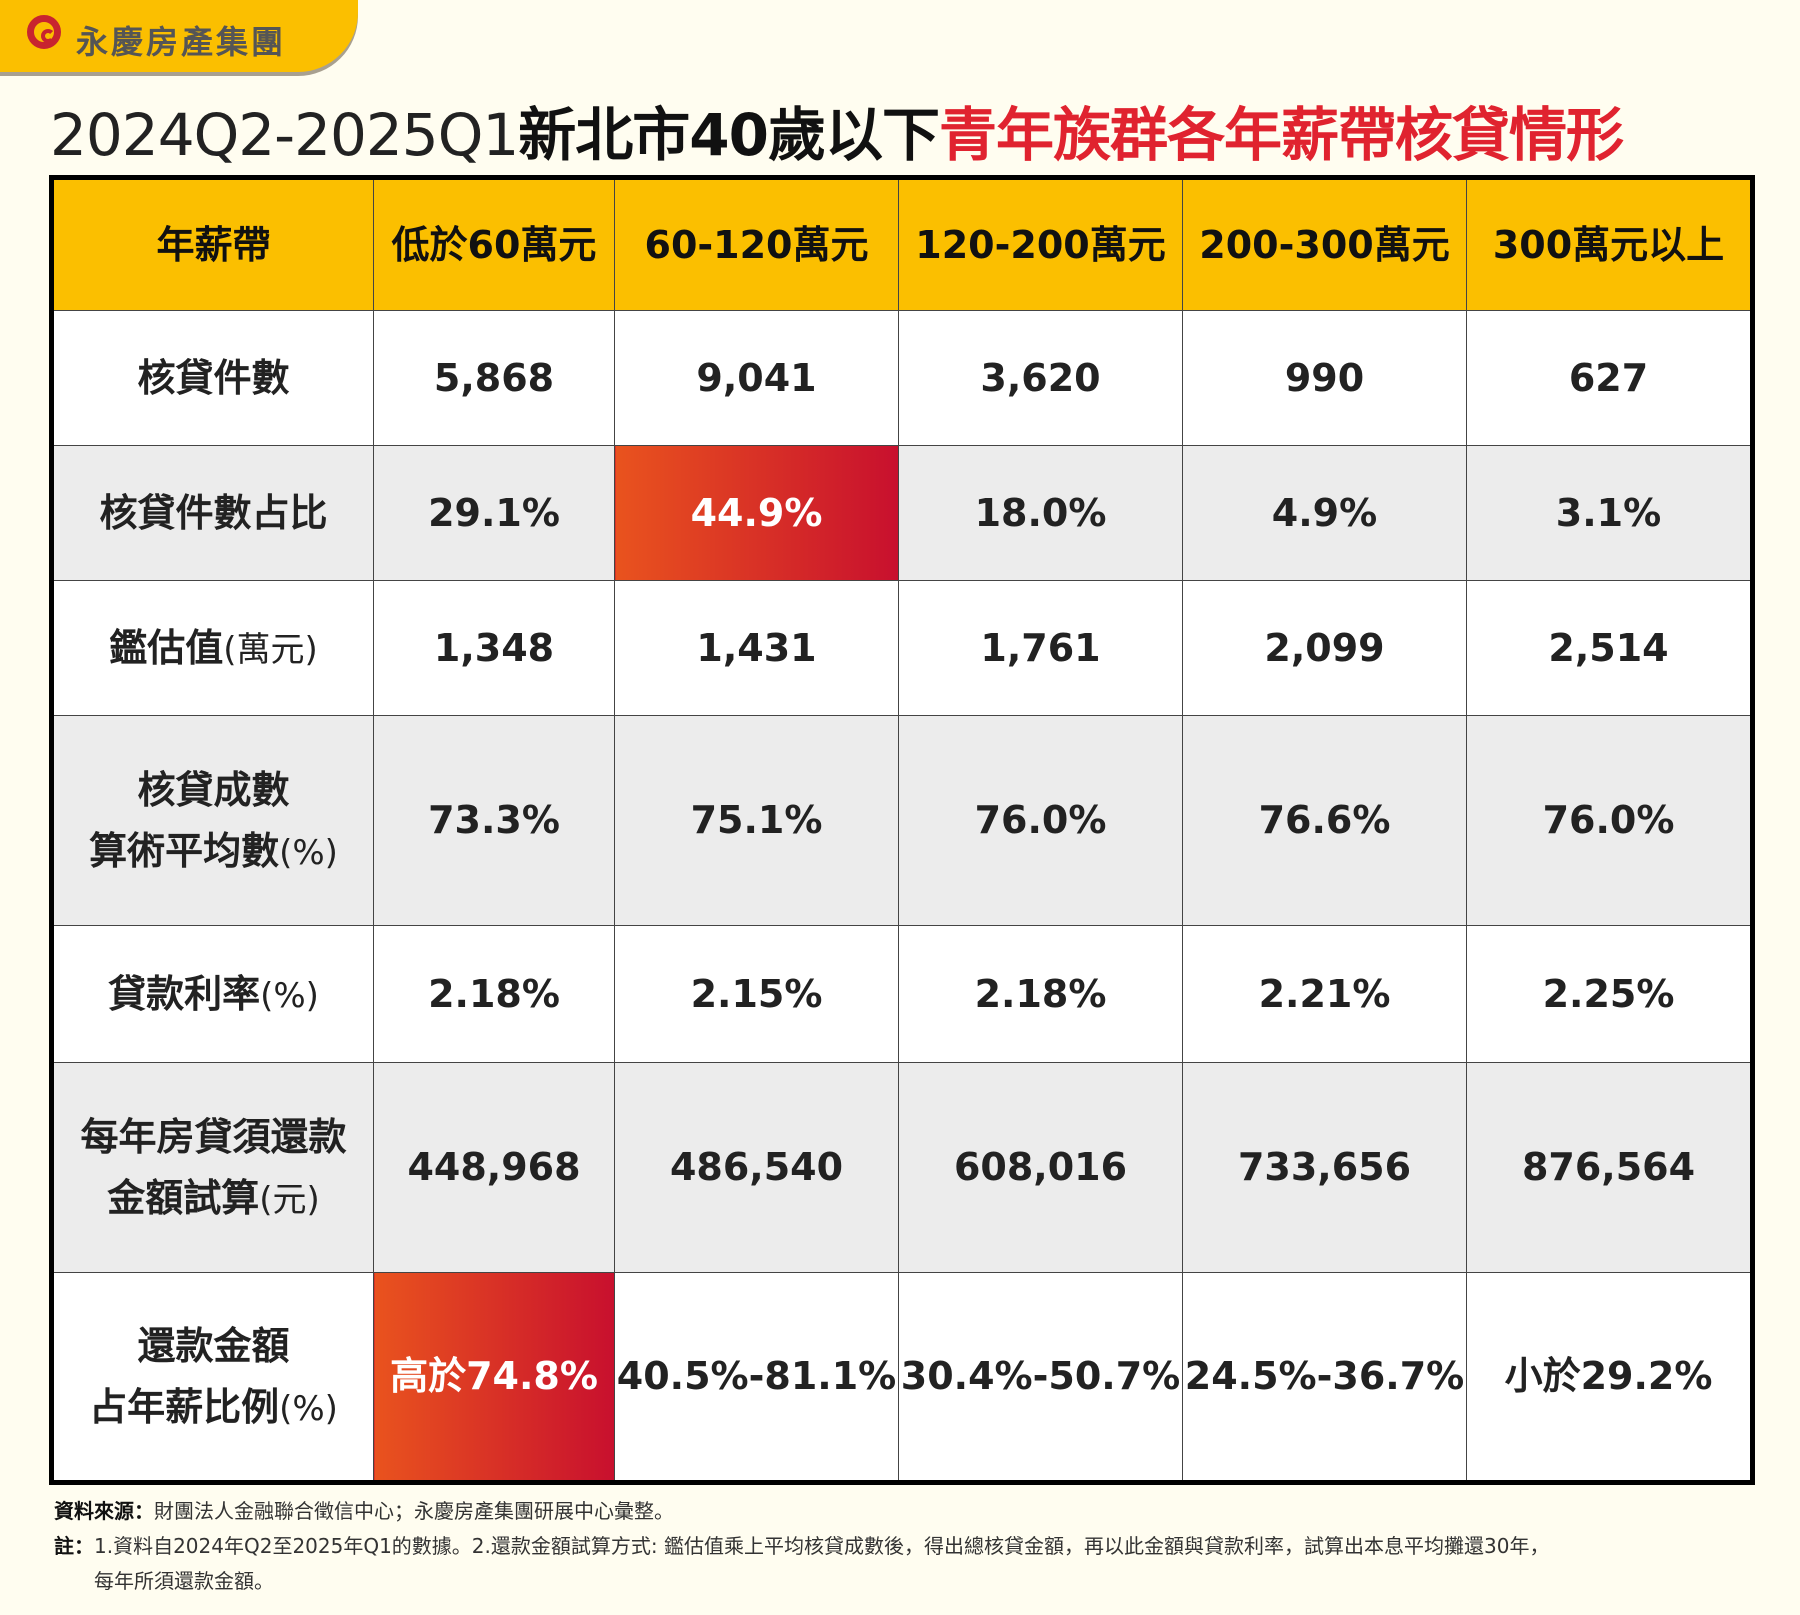  Describe the element at coordinates (213, 789) in the screenshot. I see `row-label-text: 核貸成數` at that location.